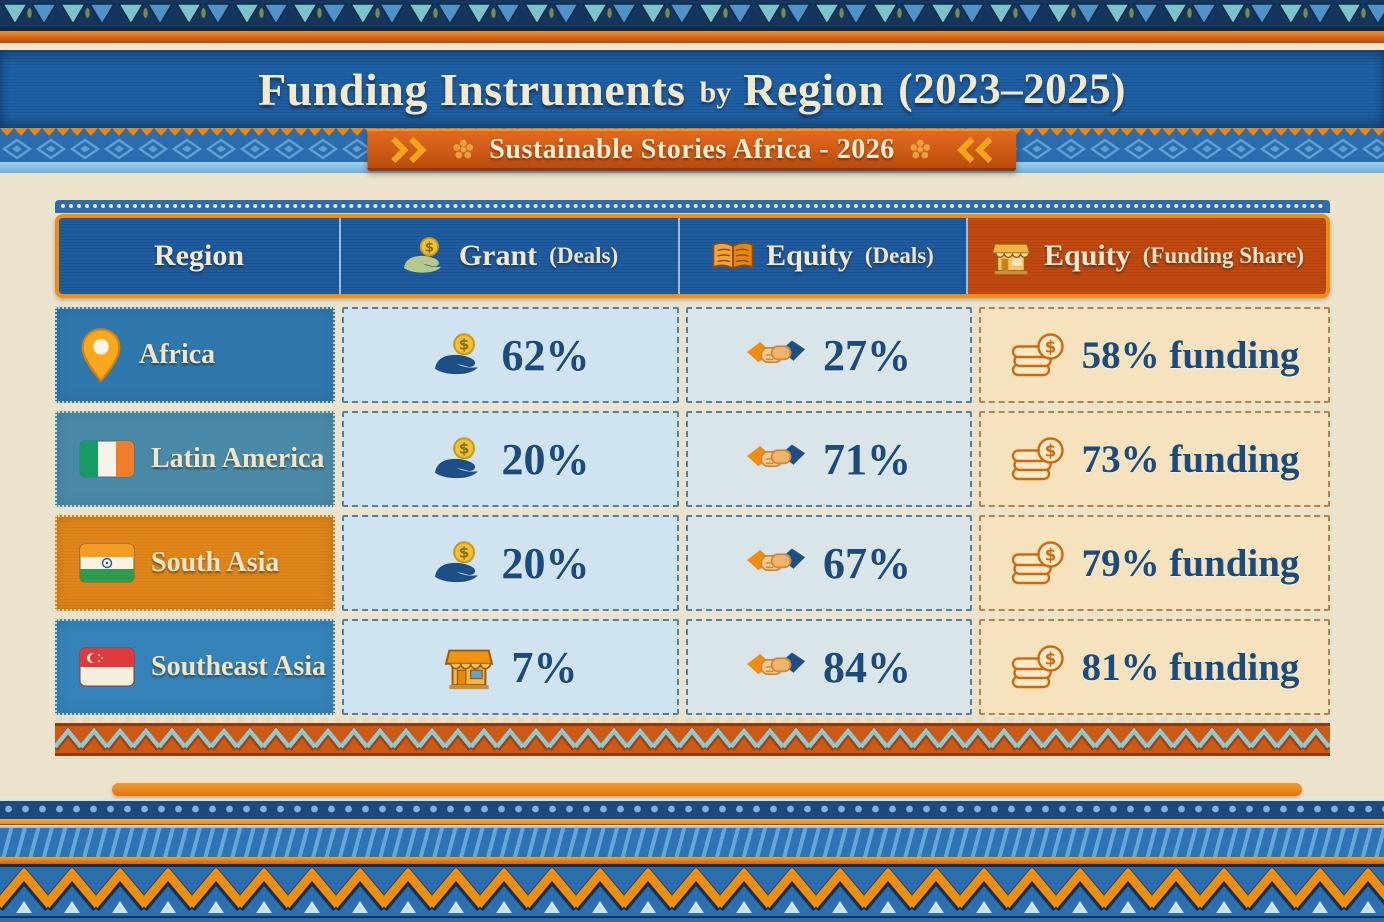 The width and height of the screenshot is (1384, 922). Describe the element at coordinates (1190, 667) in the screenshot. I see `equity-funding-value: 81% funding` at that location.